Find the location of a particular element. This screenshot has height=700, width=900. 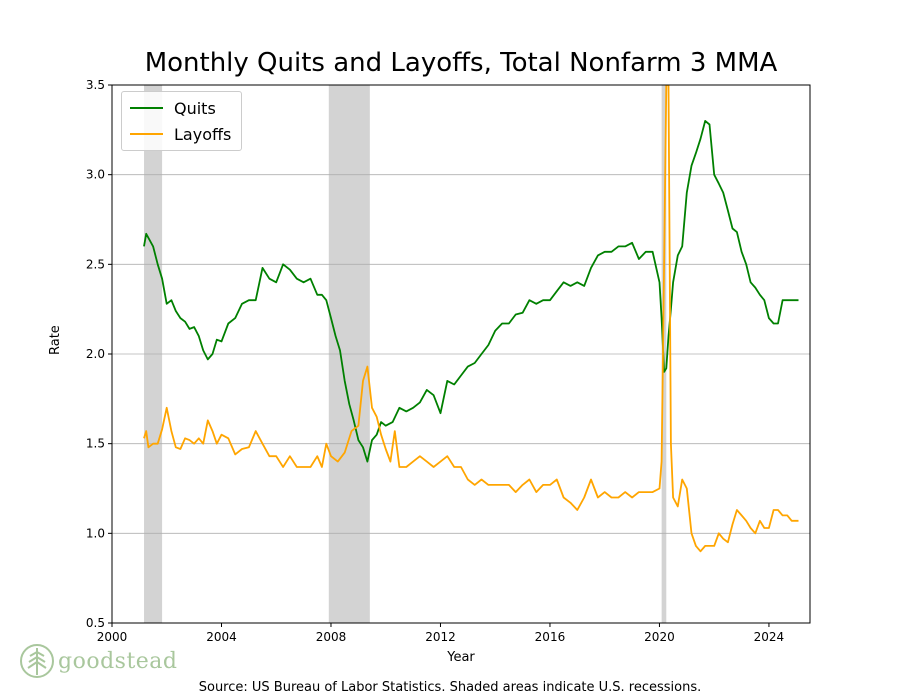

x-axis-label: Year is located at coordinates (461, 657).